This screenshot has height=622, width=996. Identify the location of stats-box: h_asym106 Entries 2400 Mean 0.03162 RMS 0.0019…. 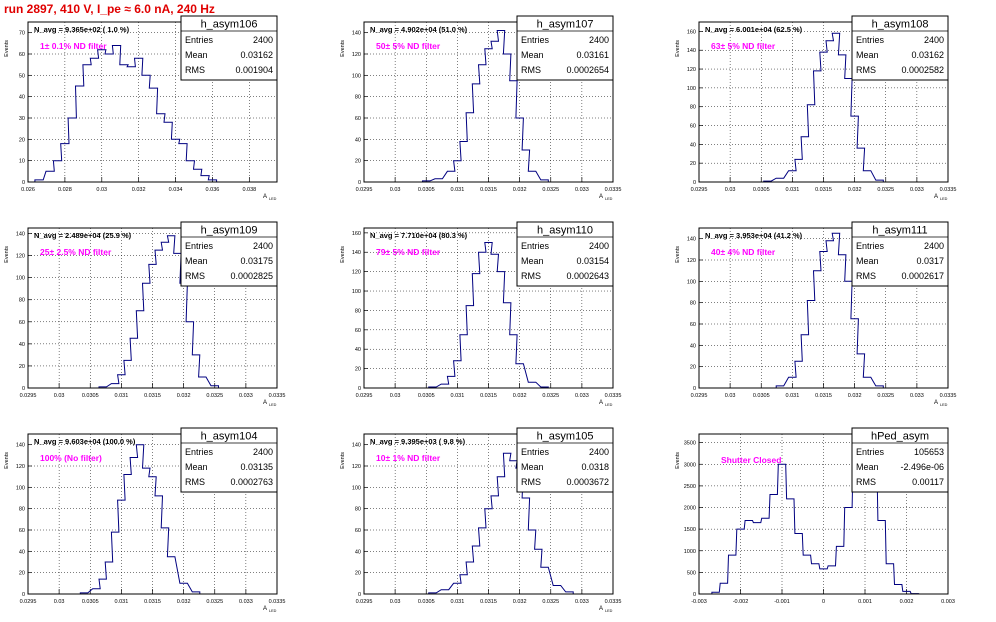
(229, 48).